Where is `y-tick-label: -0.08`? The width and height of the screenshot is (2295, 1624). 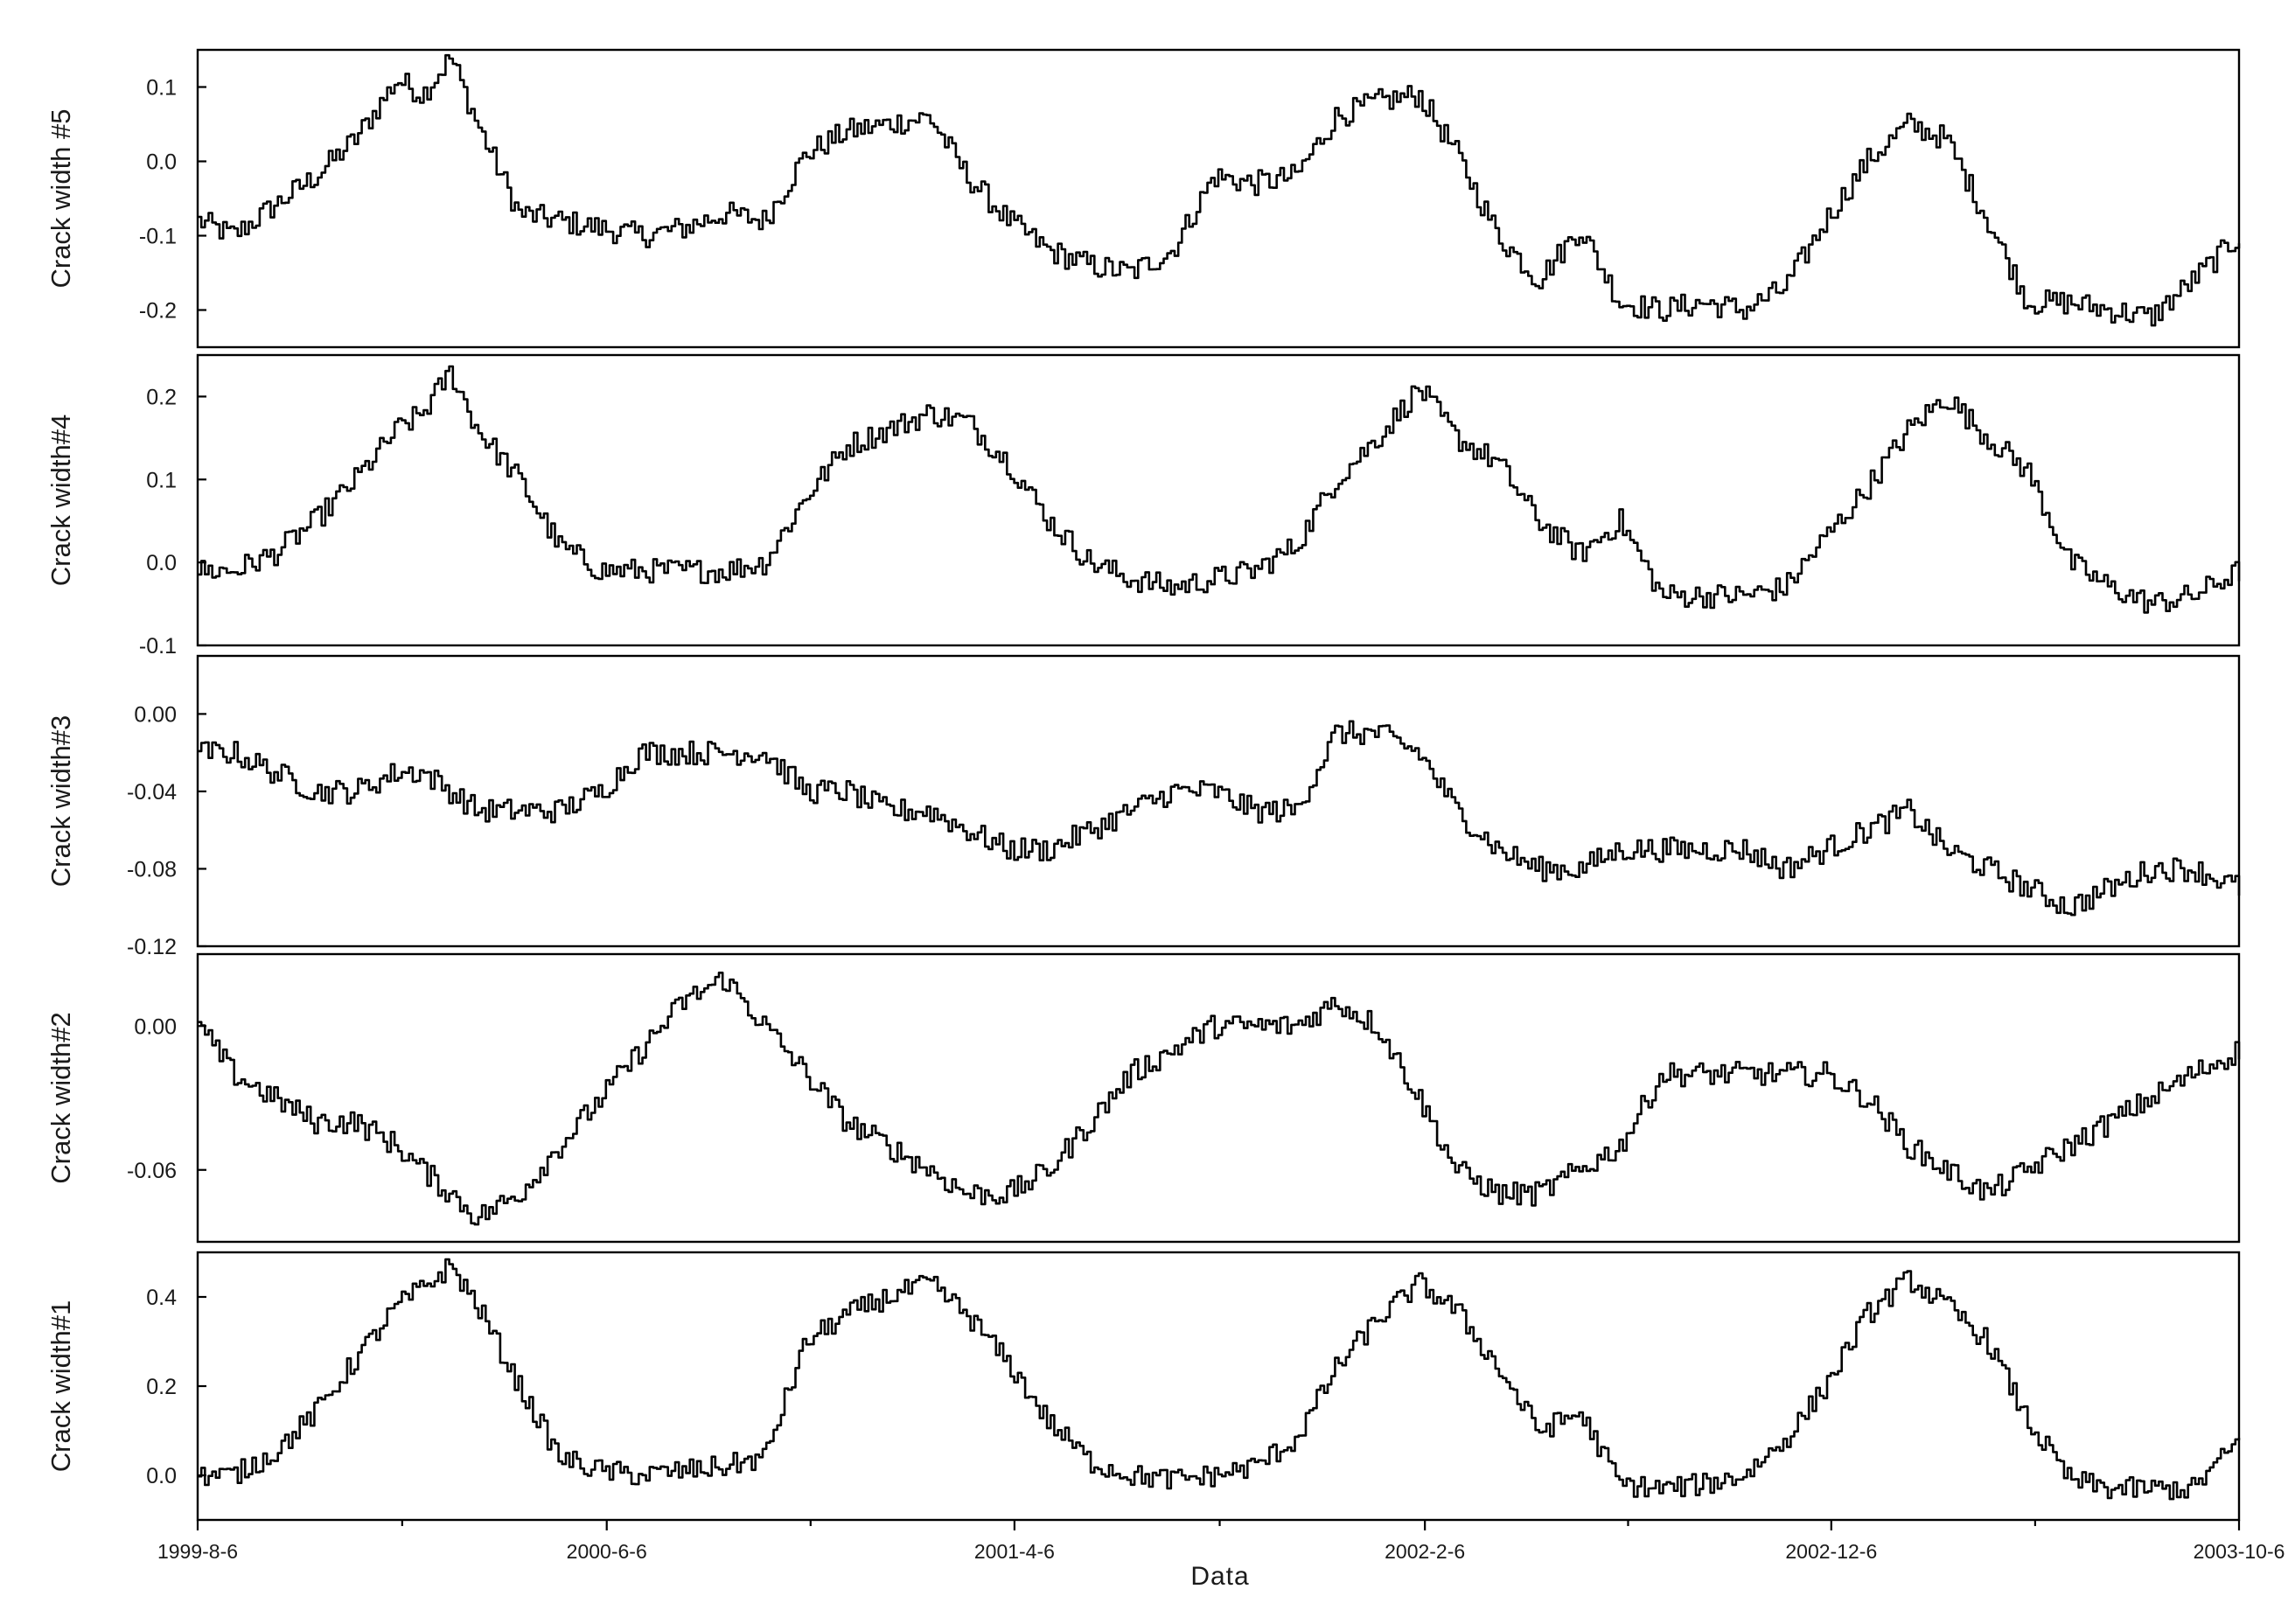
y-tick-label: -0.08 is located at coordinates (152, 869).